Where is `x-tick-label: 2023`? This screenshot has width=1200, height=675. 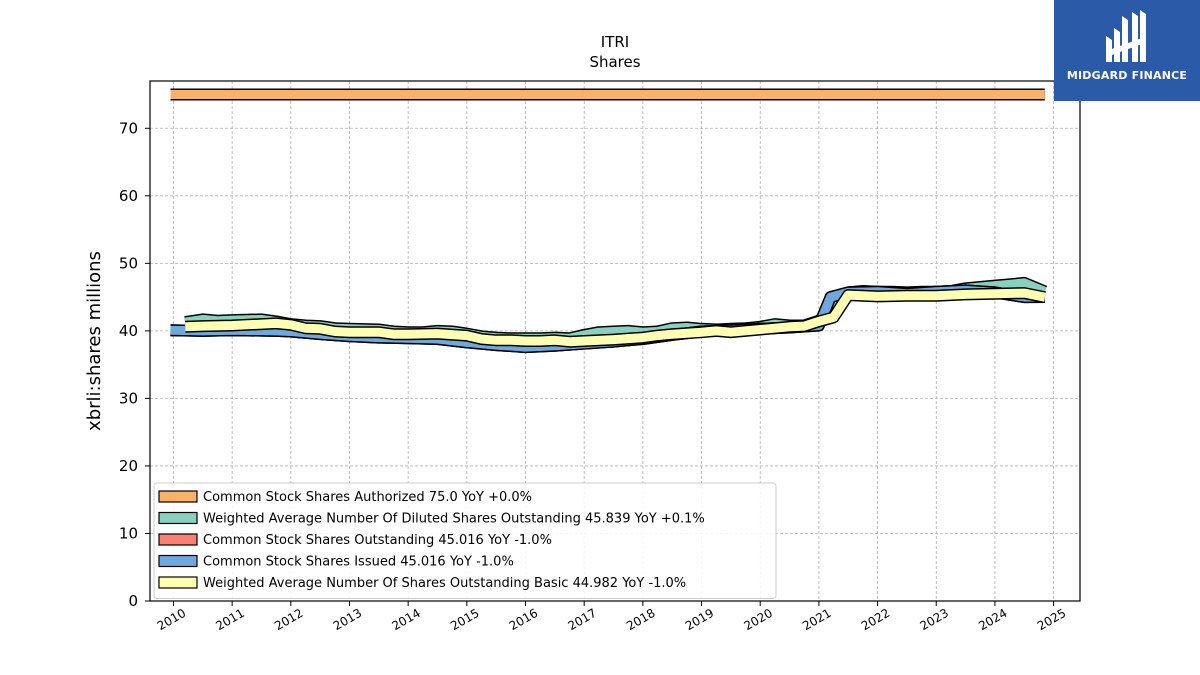
x-tick-label: 2023 is located at coordinates (934, 619).